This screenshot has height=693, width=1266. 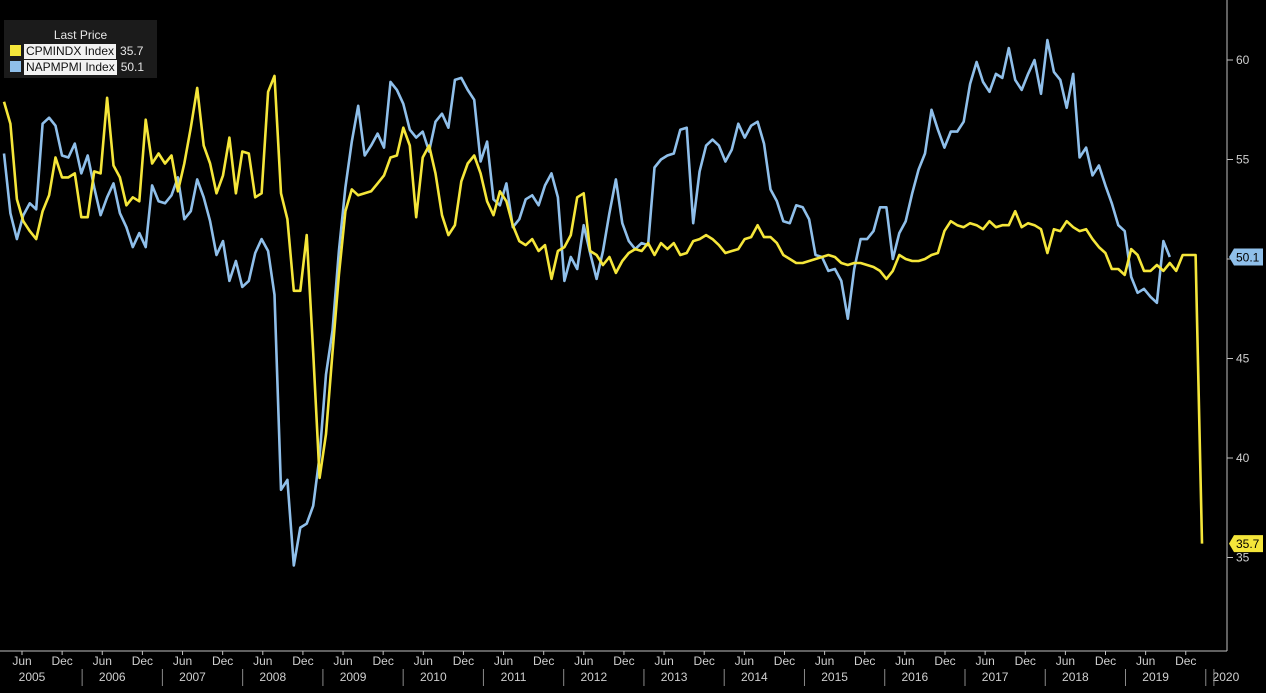 I want to click on x-year-label: 2011, so click(x=514, y=677).